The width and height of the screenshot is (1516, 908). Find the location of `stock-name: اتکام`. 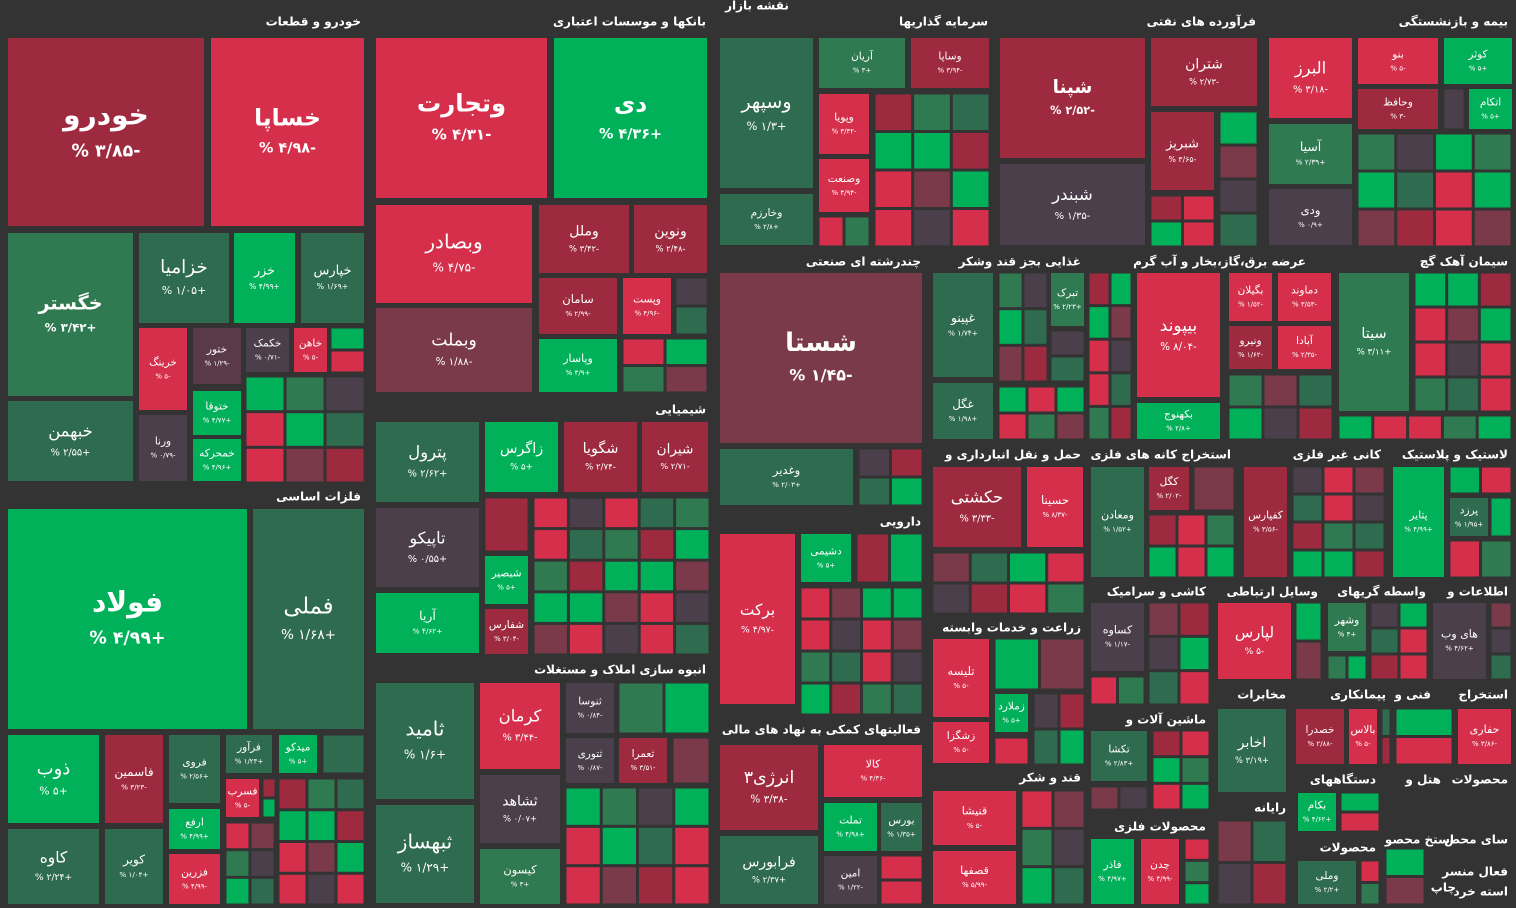

stock-name: اتکام is located at coordinates (1490, 103).